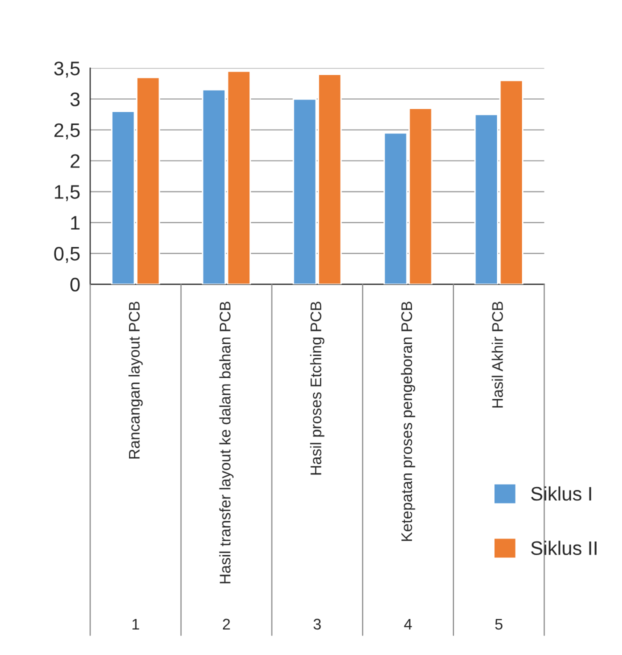 The image size is (622, 655). What do you see at coordinates (67, 254) in the screenshot?
I see `y-tick-label: 0,5` at bounding box center [67, 254].